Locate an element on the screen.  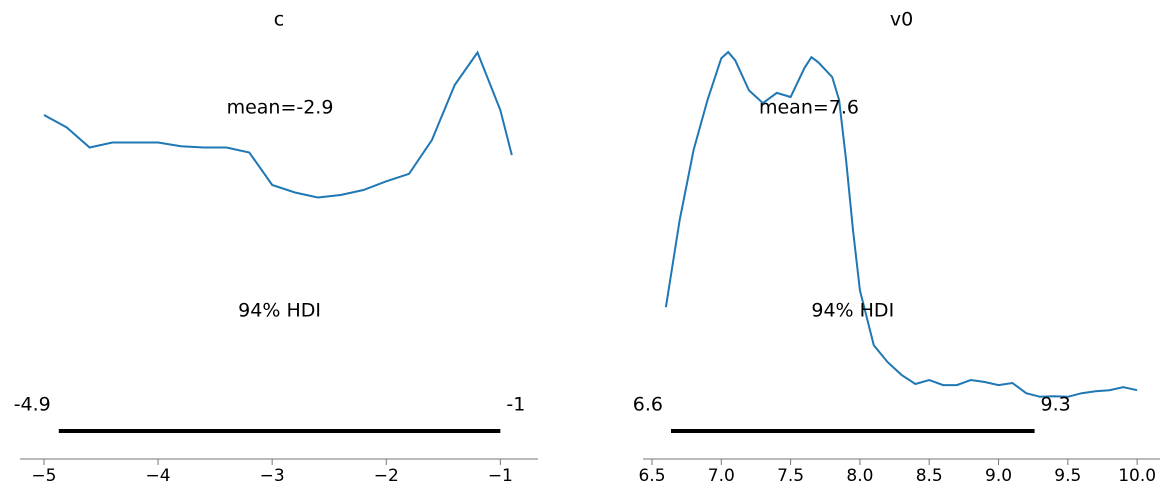
x-tick-label: 7.0 is located at coordinates (721, 476).